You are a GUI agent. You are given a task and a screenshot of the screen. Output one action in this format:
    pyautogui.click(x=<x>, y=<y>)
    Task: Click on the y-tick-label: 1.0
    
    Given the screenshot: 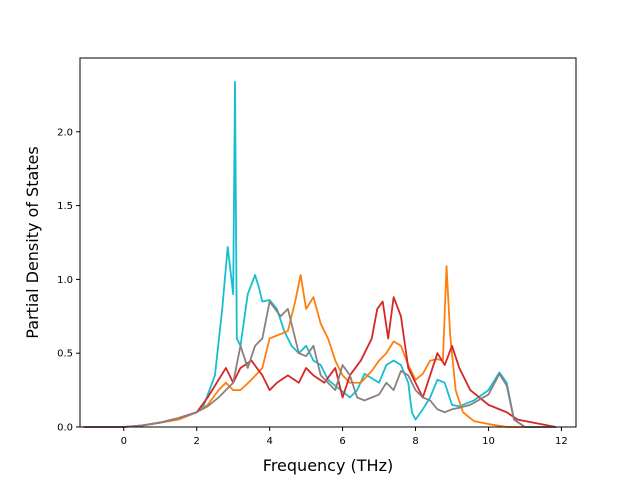 What is the action you would take?
    pyautogui.click(x=65, y=280)
    